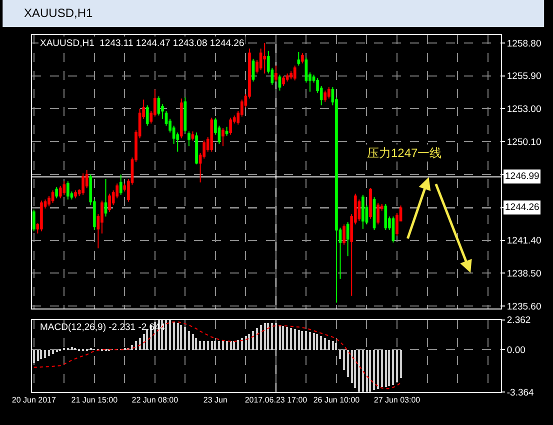  What do you see at coordinates (524, 76) in the screenshot?
I see `y-tick-label: 1255.90` at bounding box center [524, 76].